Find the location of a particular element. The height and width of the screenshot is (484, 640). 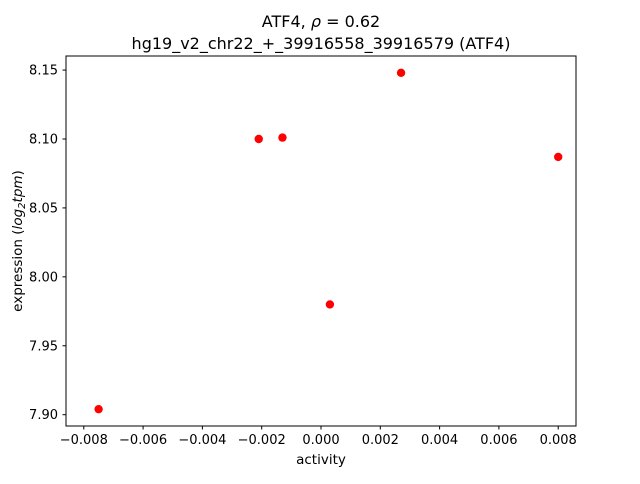

y-tick-label: 8.15 is located at coordinates (43, 71).